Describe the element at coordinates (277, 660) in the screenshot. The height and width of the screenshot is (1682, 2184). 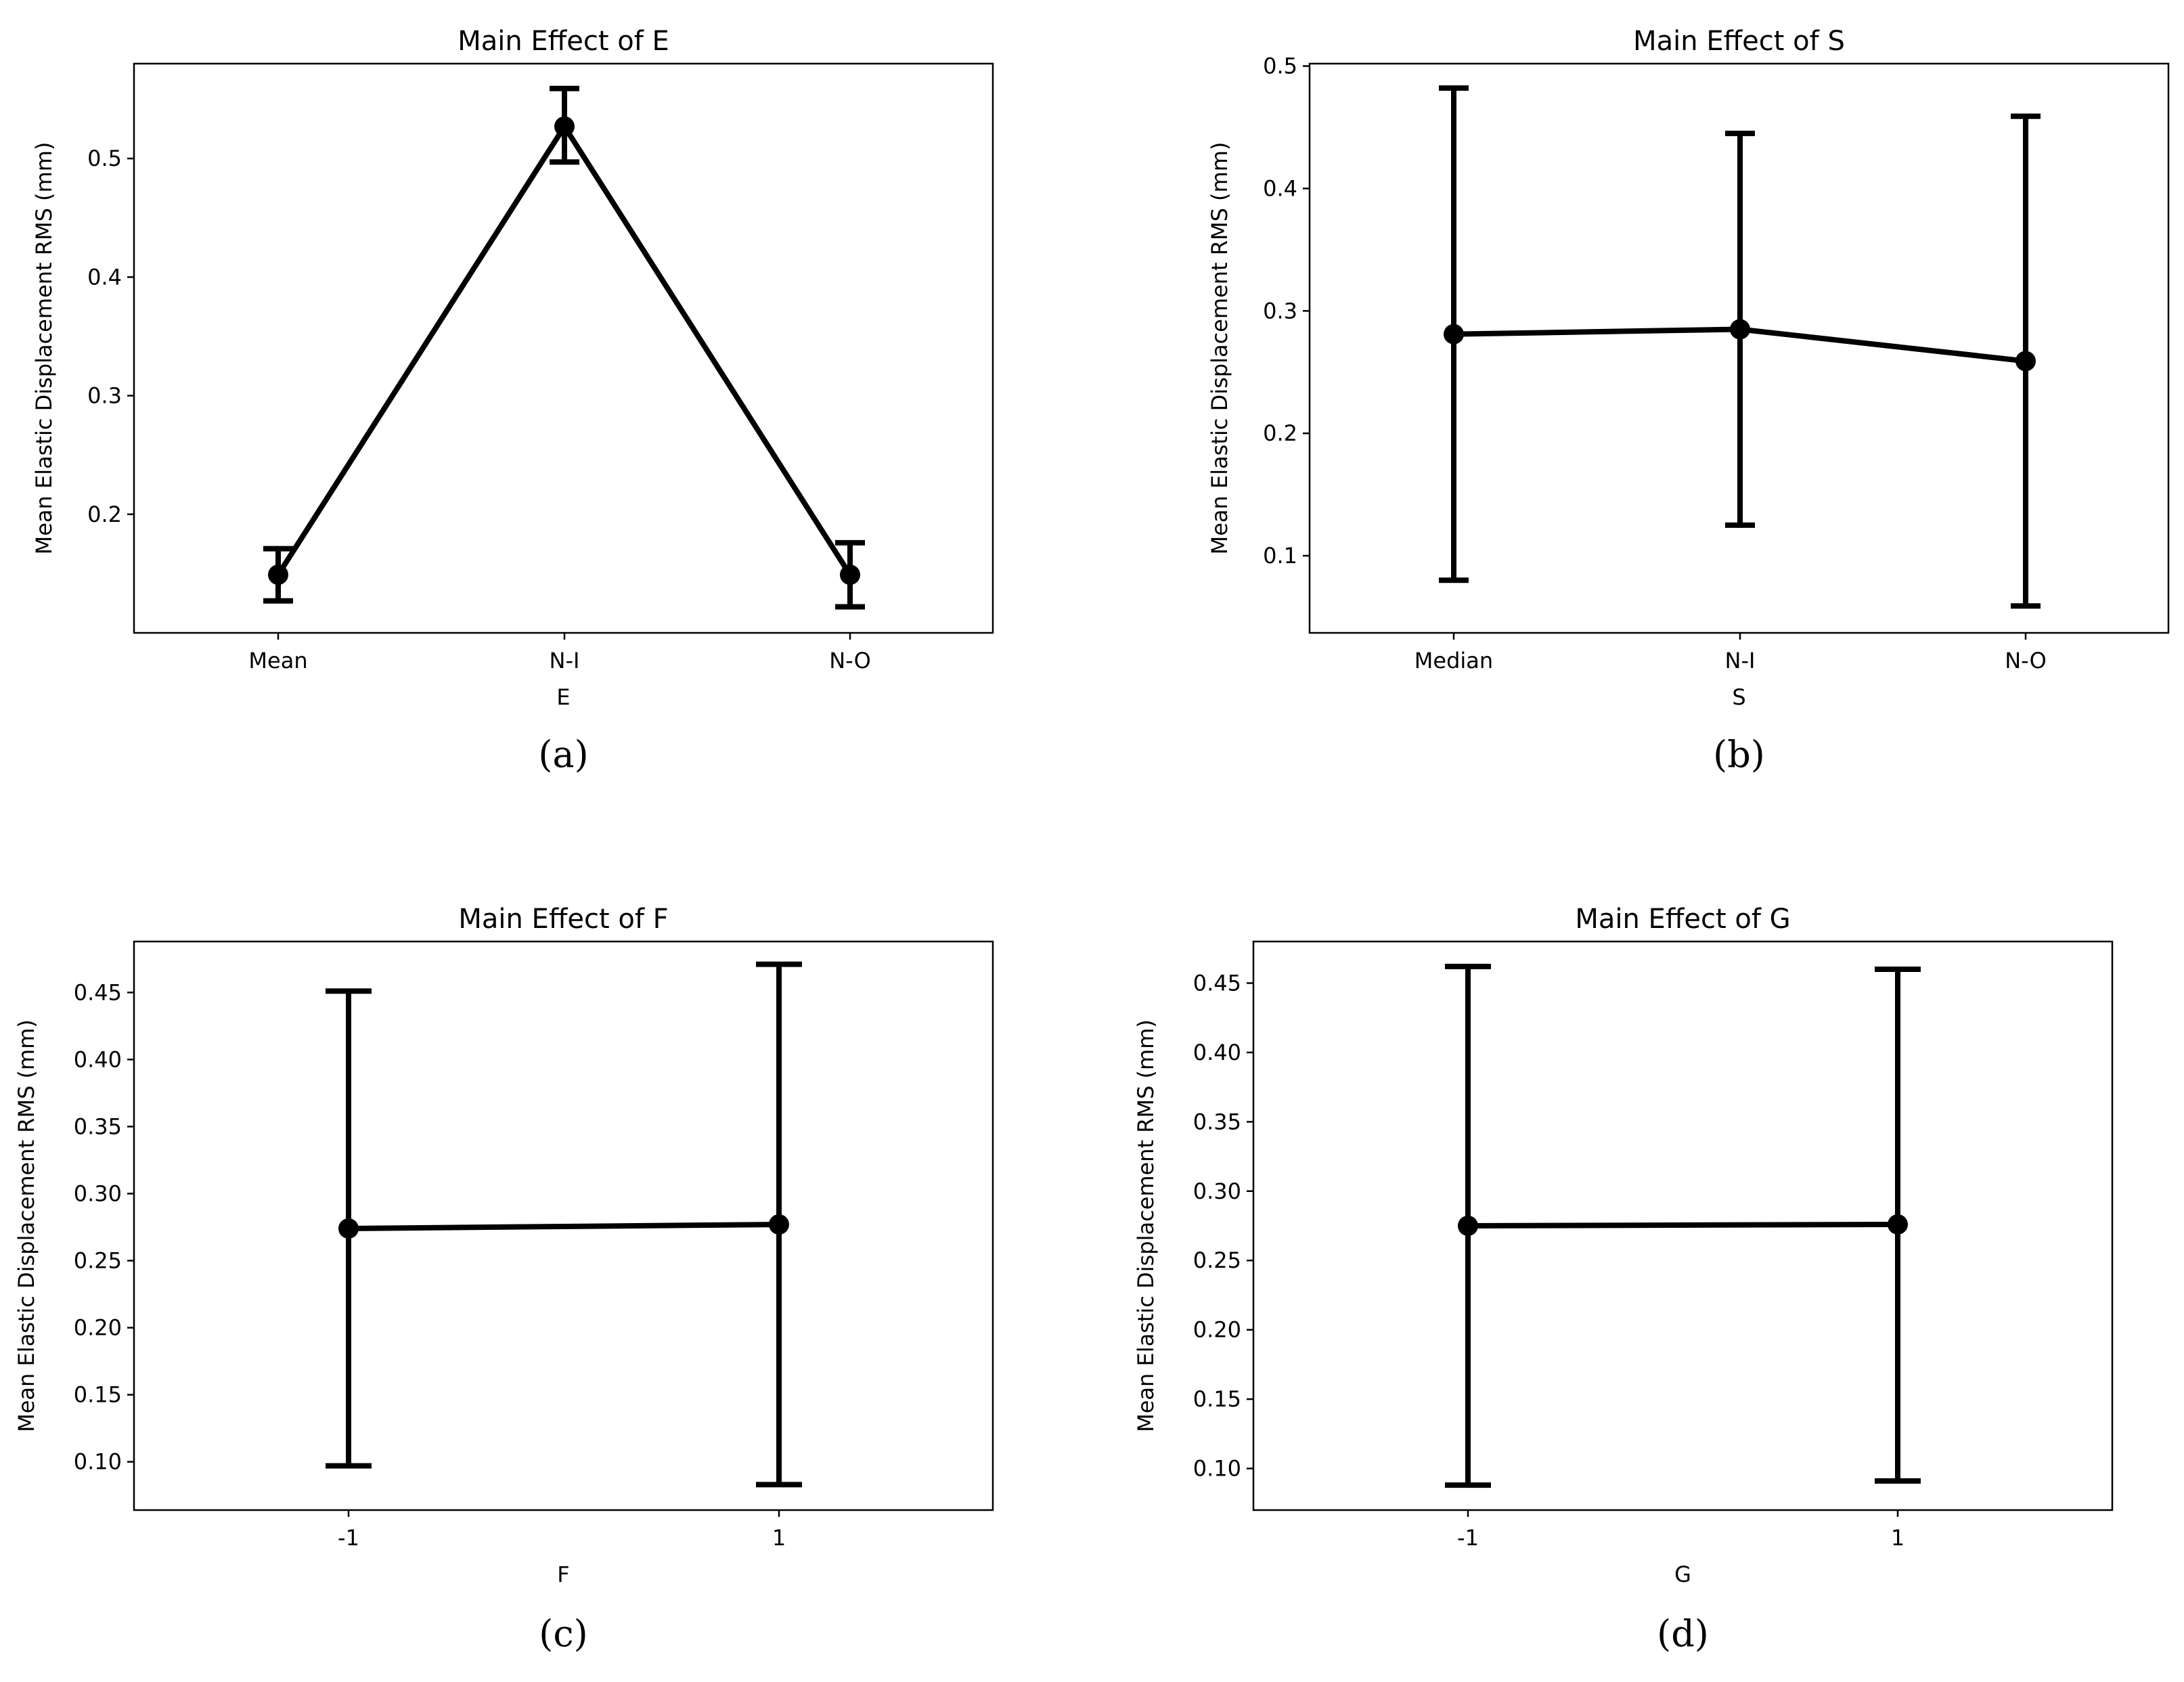
I see `x-tick-label: Mean` at that location.